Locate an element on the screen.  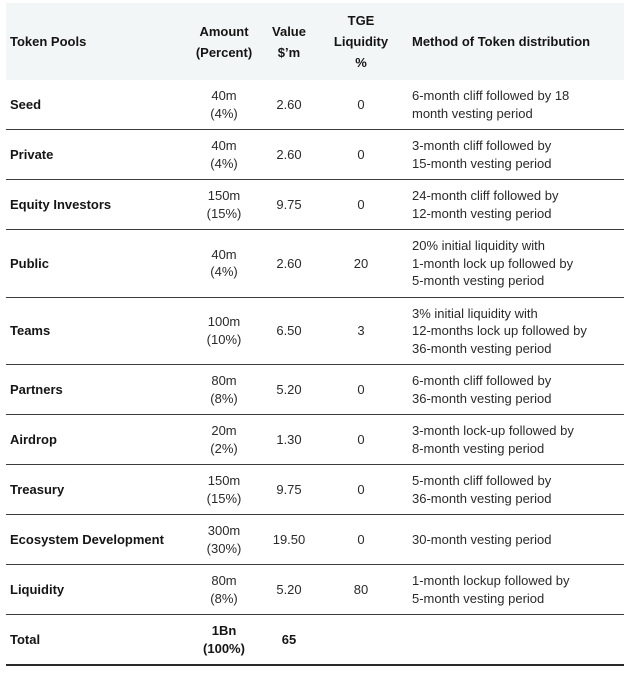
pool-name: Equity Investors is located at coordinates (61, 204).